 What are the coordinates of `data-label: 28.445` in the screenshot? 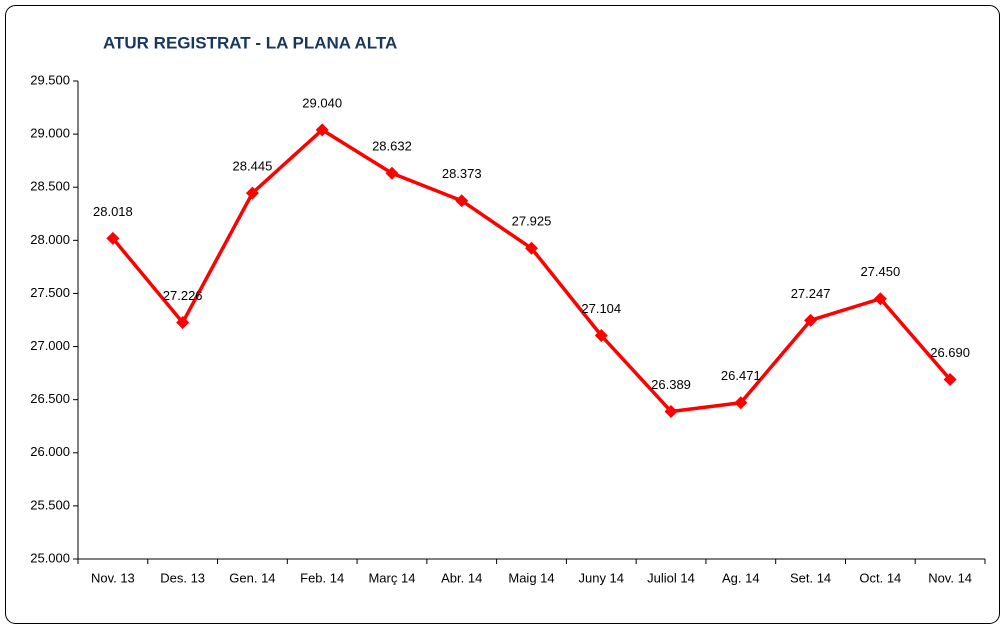 It's located at (253, 166).